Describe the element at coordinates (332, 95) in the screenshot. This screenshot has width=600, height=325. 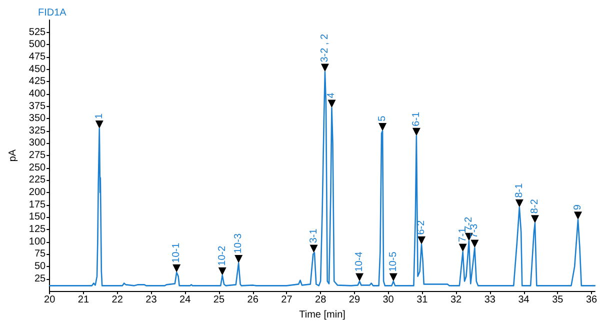
I see `annotation: 4` at that location.